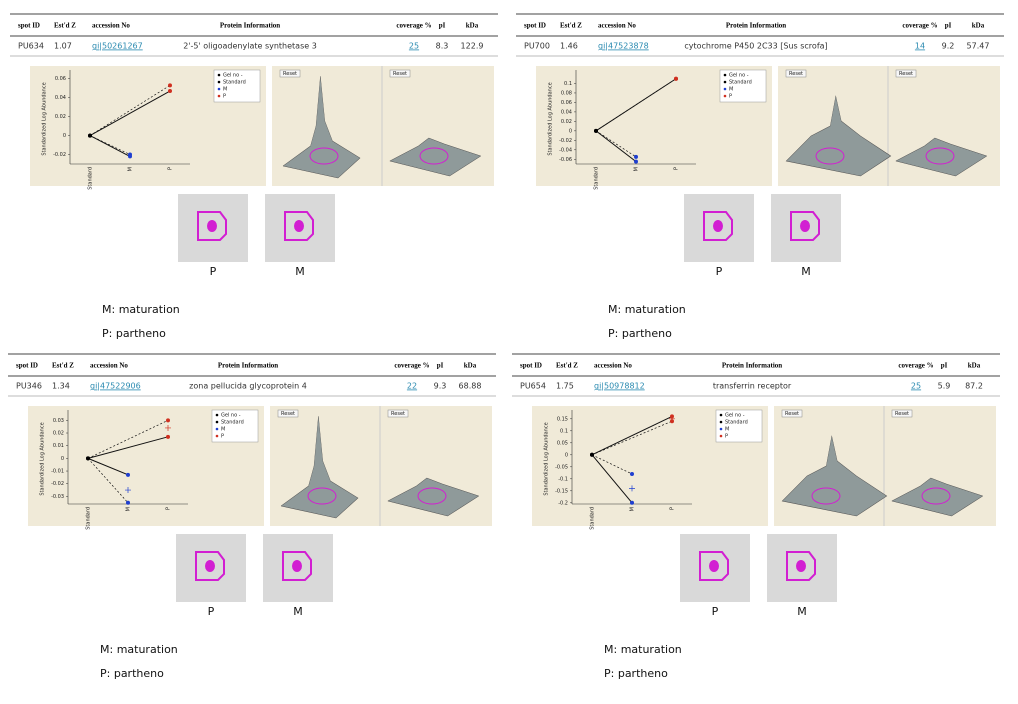 Image resolution: width=1018 pixels, height=704 pixels. I want to click on y-tick-label: 0.04, so click(60, 98).